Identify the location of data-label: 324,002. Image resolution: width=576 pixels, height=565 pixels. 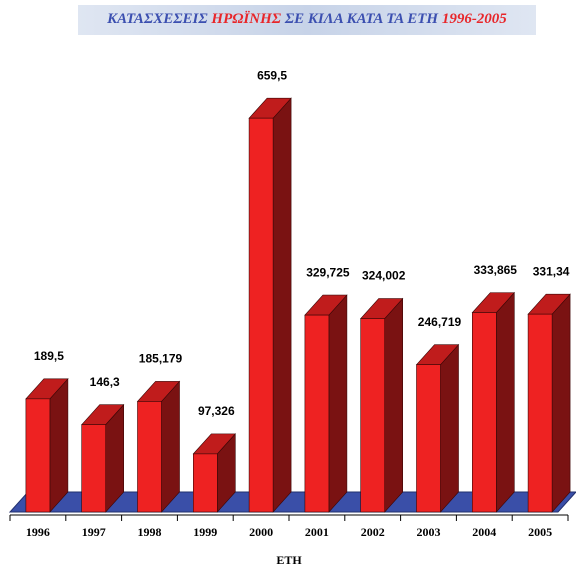
(384, 276).